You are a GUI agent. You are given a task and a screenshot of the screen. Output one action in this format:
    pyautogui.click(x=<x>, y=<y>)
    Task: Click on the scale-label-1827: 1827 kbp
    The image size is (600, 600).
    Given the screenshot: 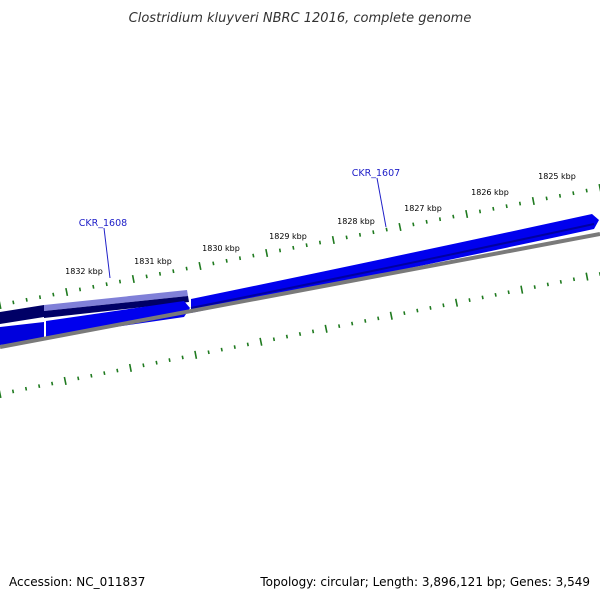 What is the action you would take?
    pyautogui.click(x=423, y=208)
    